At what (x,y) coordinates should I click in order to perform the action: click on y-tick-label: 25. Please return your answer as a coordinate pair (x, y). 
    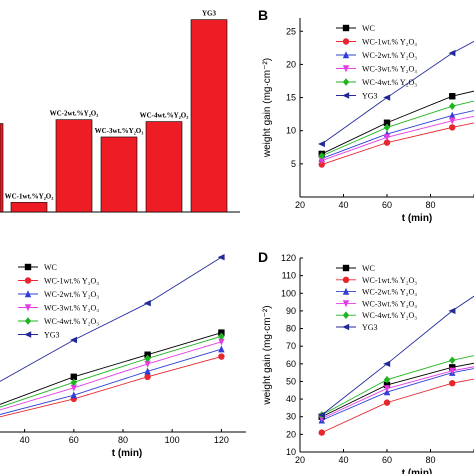
    Looking at the image, I should click on (291, 31).